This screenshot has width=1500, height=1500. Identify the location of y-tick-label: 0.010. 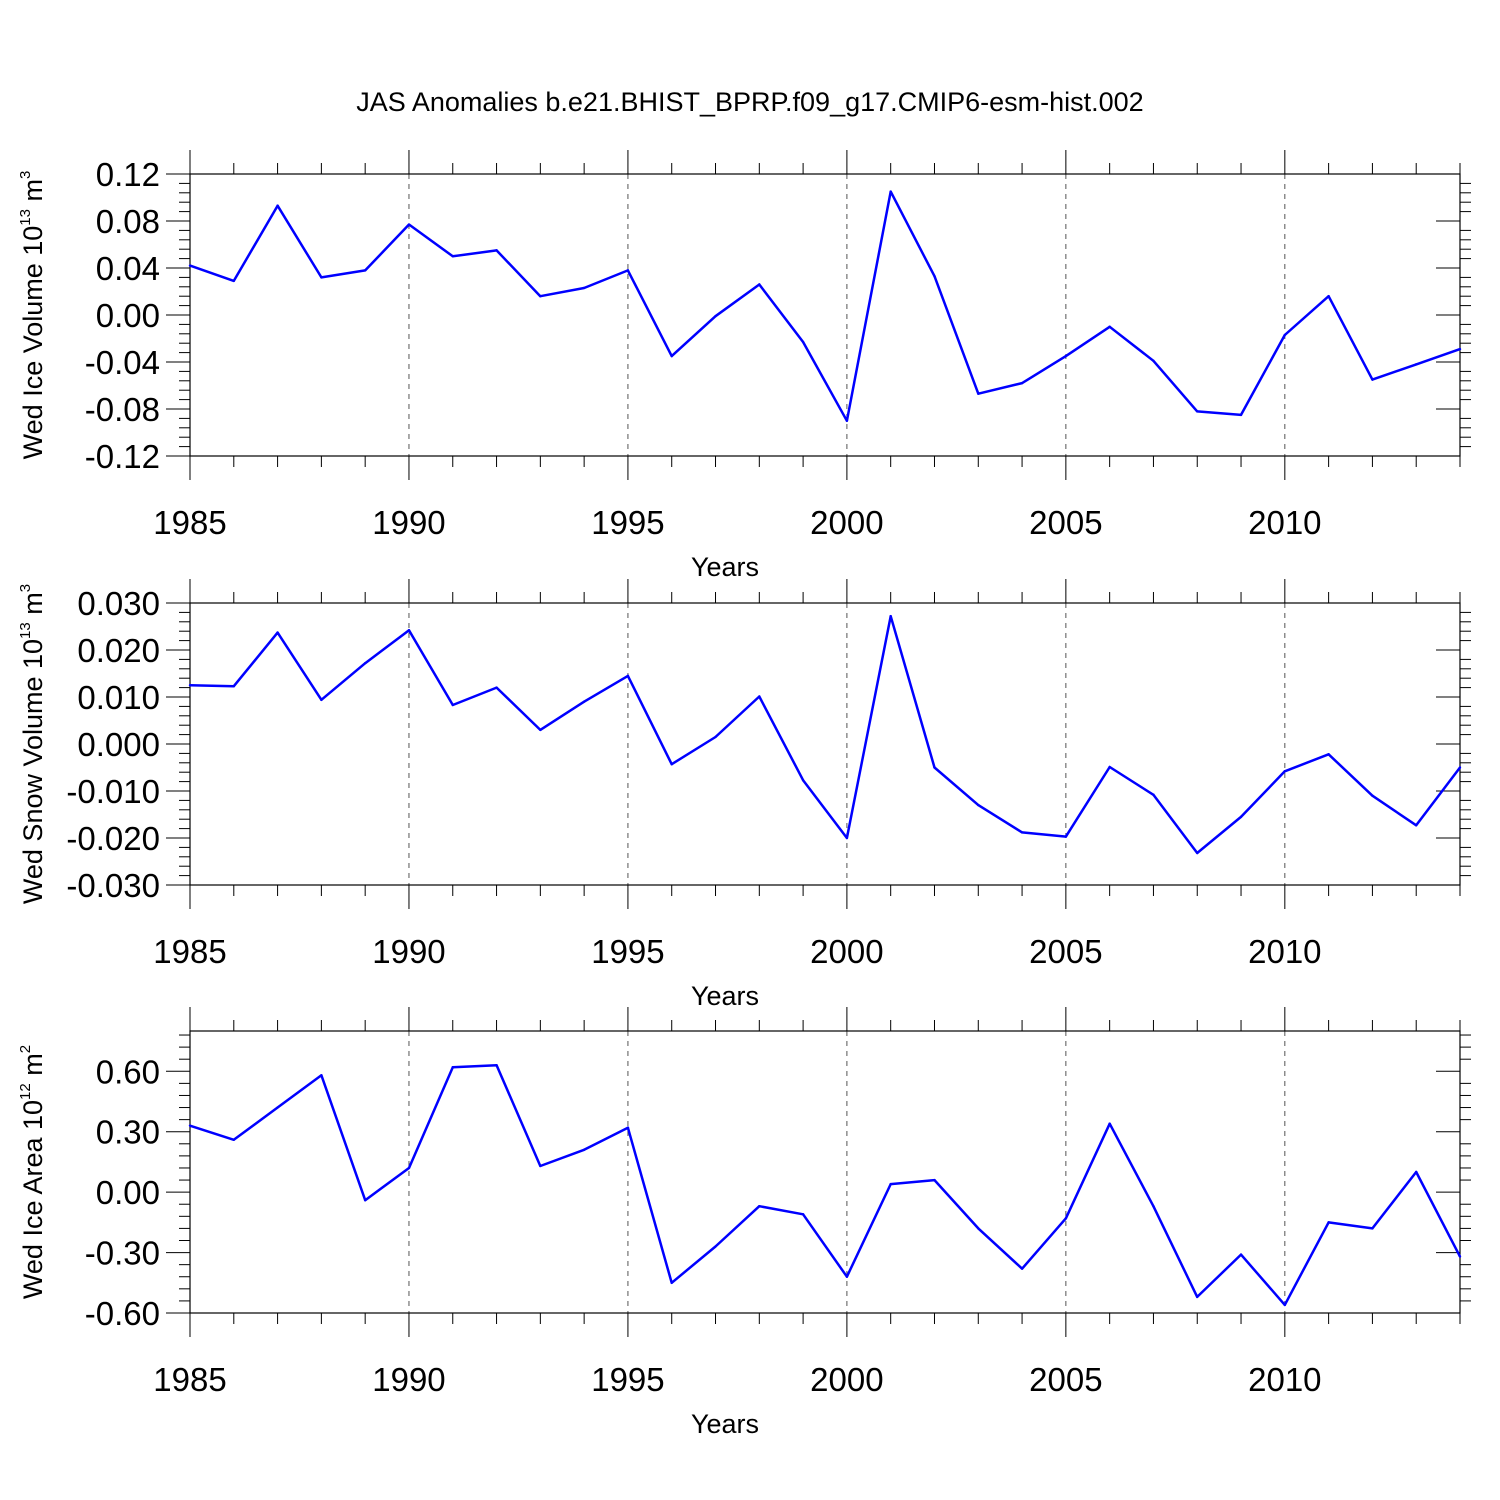
(118, 697).